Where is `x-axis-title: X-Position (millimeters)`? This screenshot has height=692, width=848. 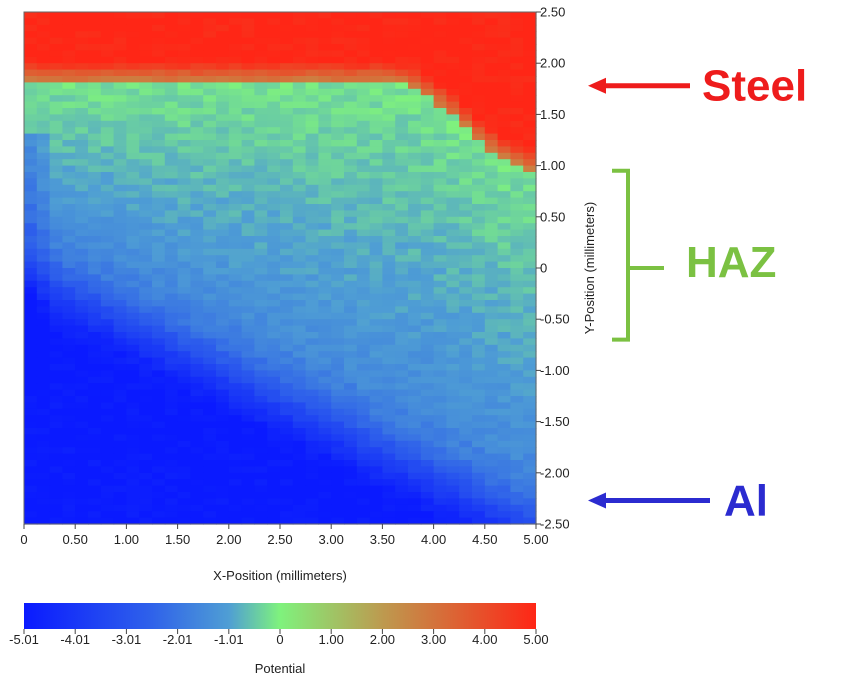
x-axis-title: X-Position (millimeters) is located at coordinates (280, 575).